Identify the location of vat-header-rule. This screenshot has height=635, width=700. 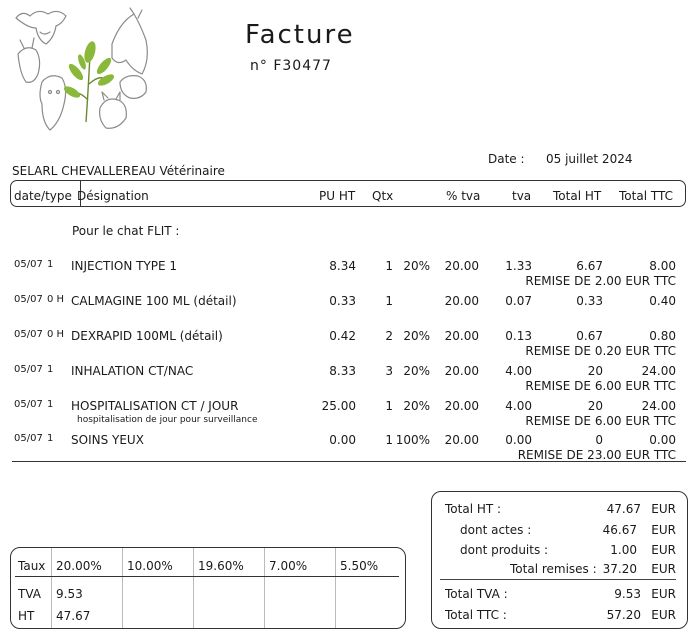
(207, 576).